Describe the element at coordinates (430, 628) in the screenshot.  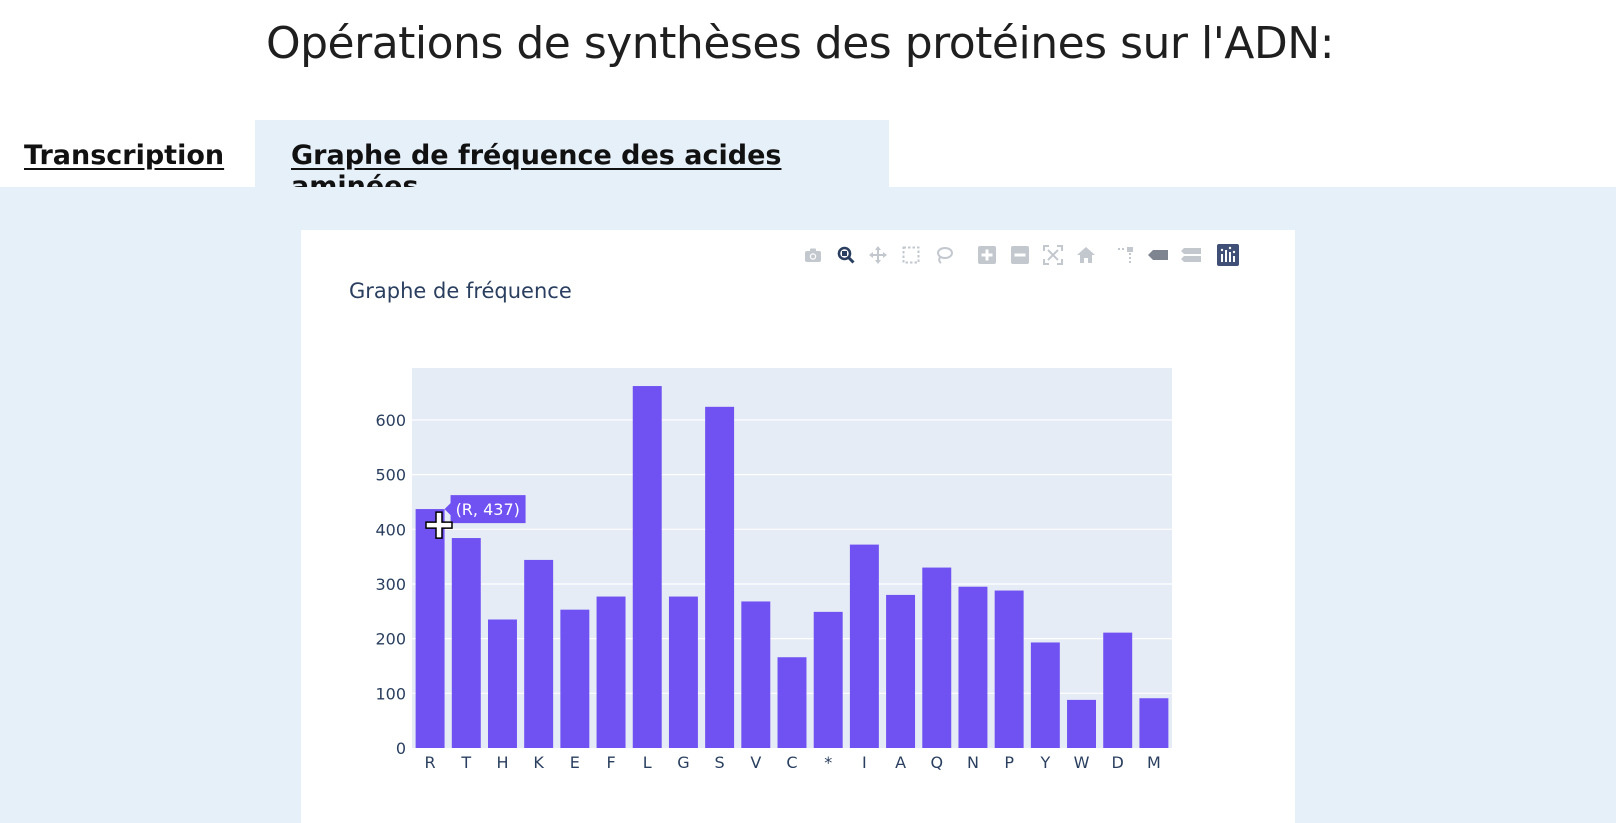
I see `bar-R` at that location.